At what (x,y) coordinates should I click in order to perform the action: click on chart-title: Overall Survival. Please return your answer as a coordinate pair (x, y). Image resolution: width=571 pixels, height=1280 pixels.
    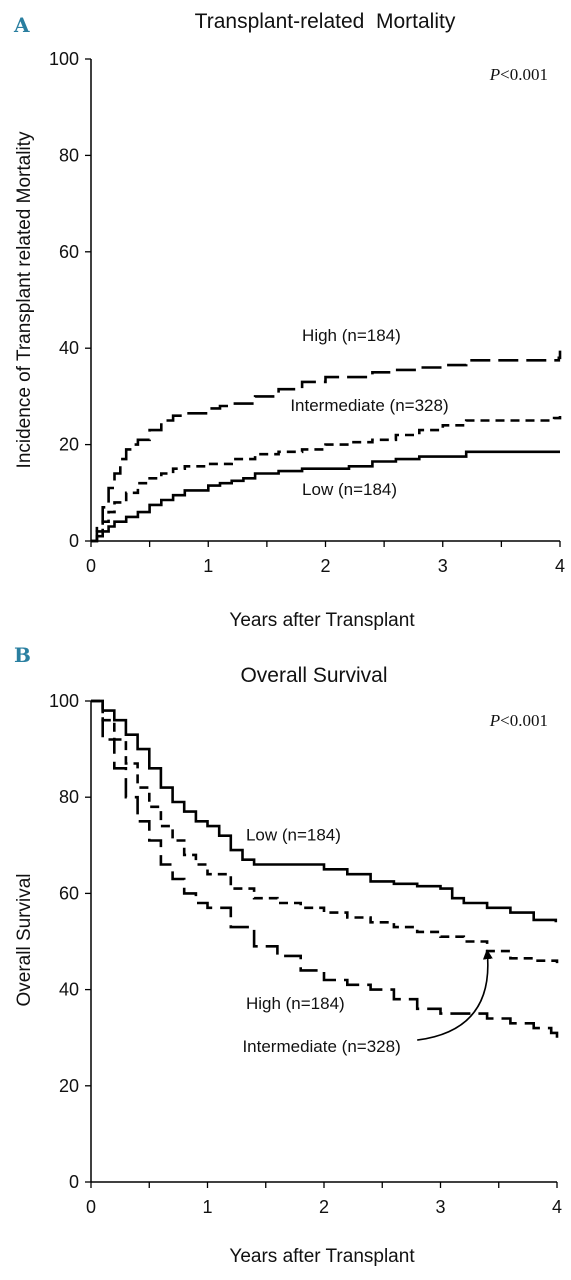
    Looking at the image, I should click on (313, 675).